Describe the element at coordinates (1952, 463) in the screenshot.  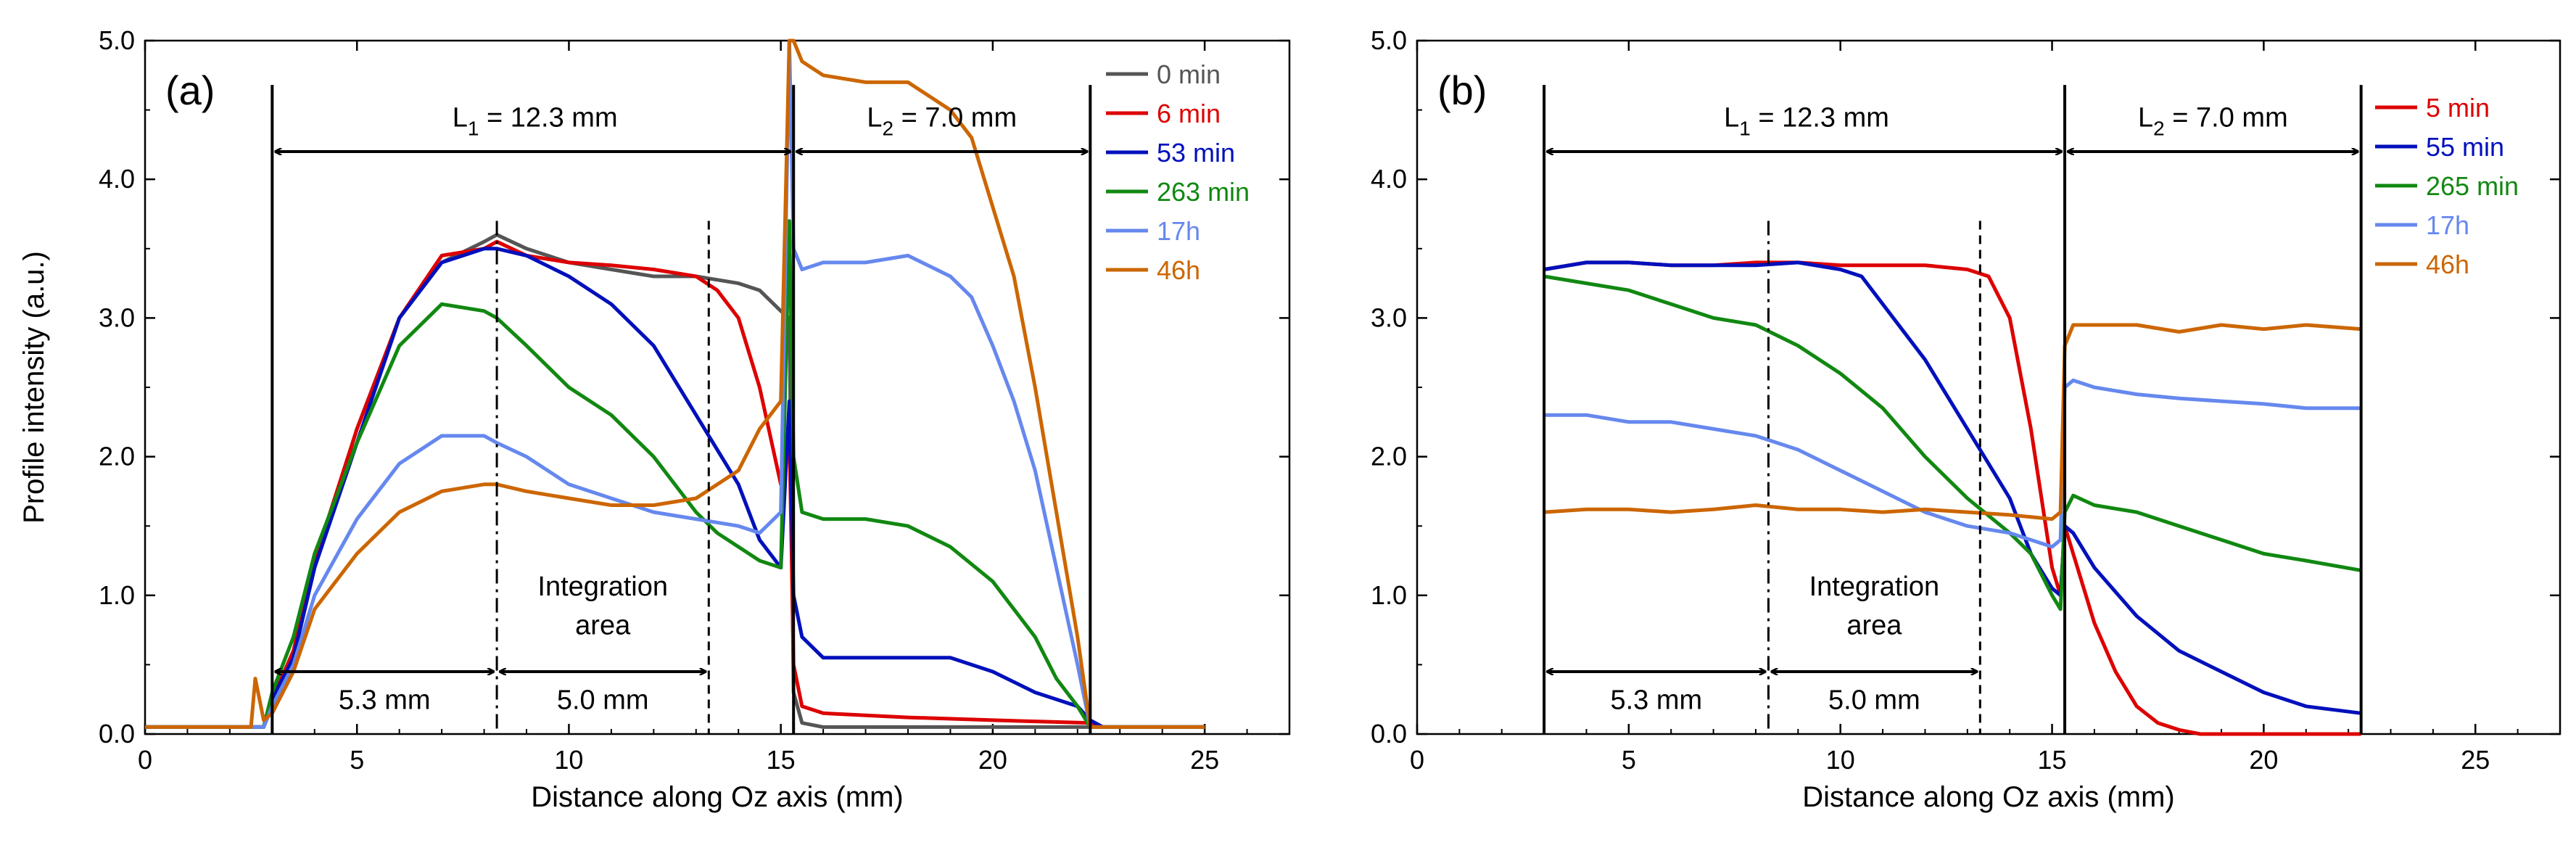
I see `series-line-17h` at that location.